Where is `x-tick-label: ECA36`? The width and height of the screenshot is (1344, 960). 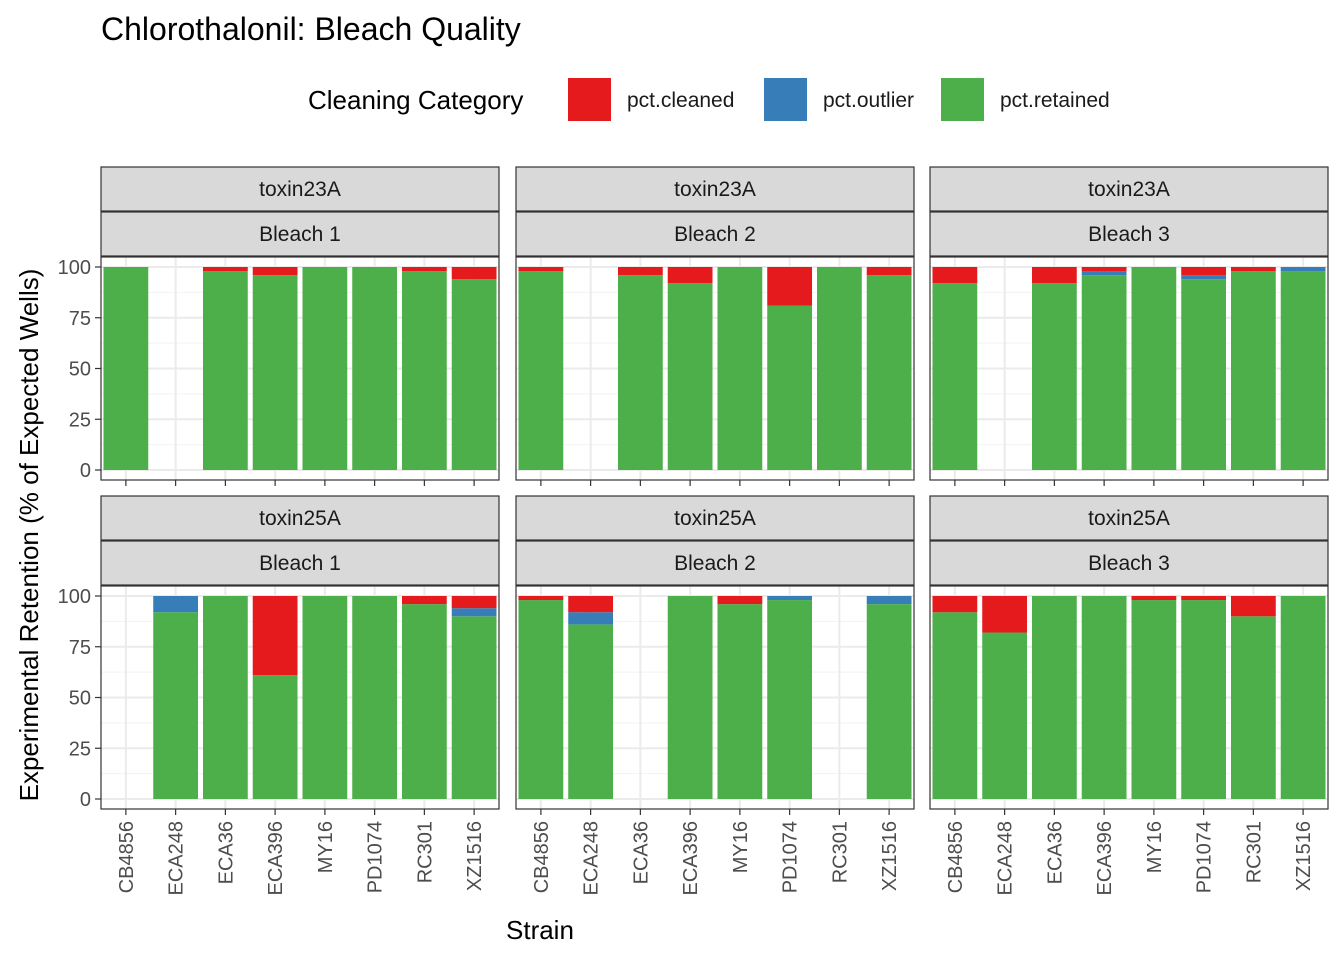 x-tick-label: ECA36 is located at coordinates (226, 852).